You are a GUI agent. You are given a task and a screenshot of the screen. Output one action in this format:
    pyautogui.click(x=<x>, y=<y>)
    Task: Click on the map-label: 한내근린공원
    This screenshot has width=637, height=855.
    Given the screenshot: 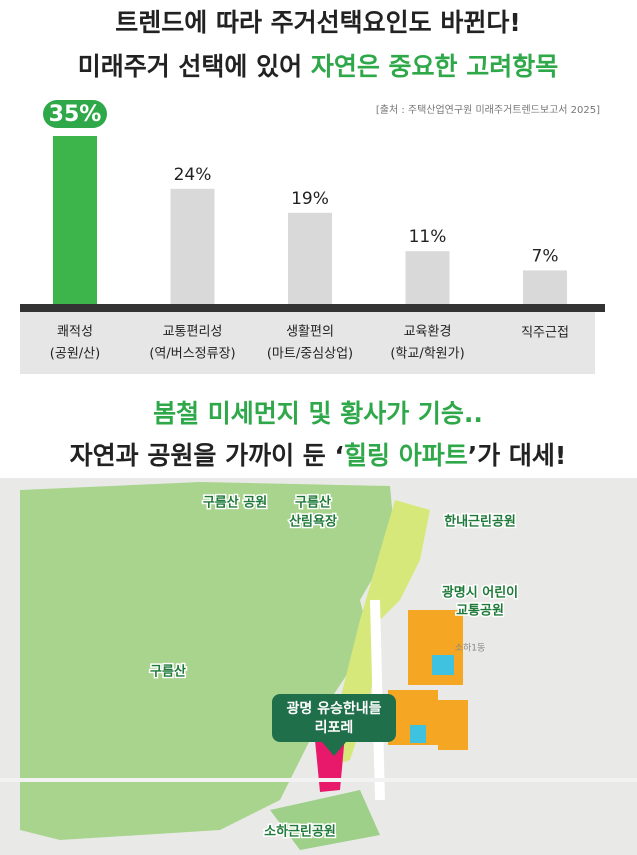 What is the action you would take?
    pyautogui.click(x=480, y=522)
    